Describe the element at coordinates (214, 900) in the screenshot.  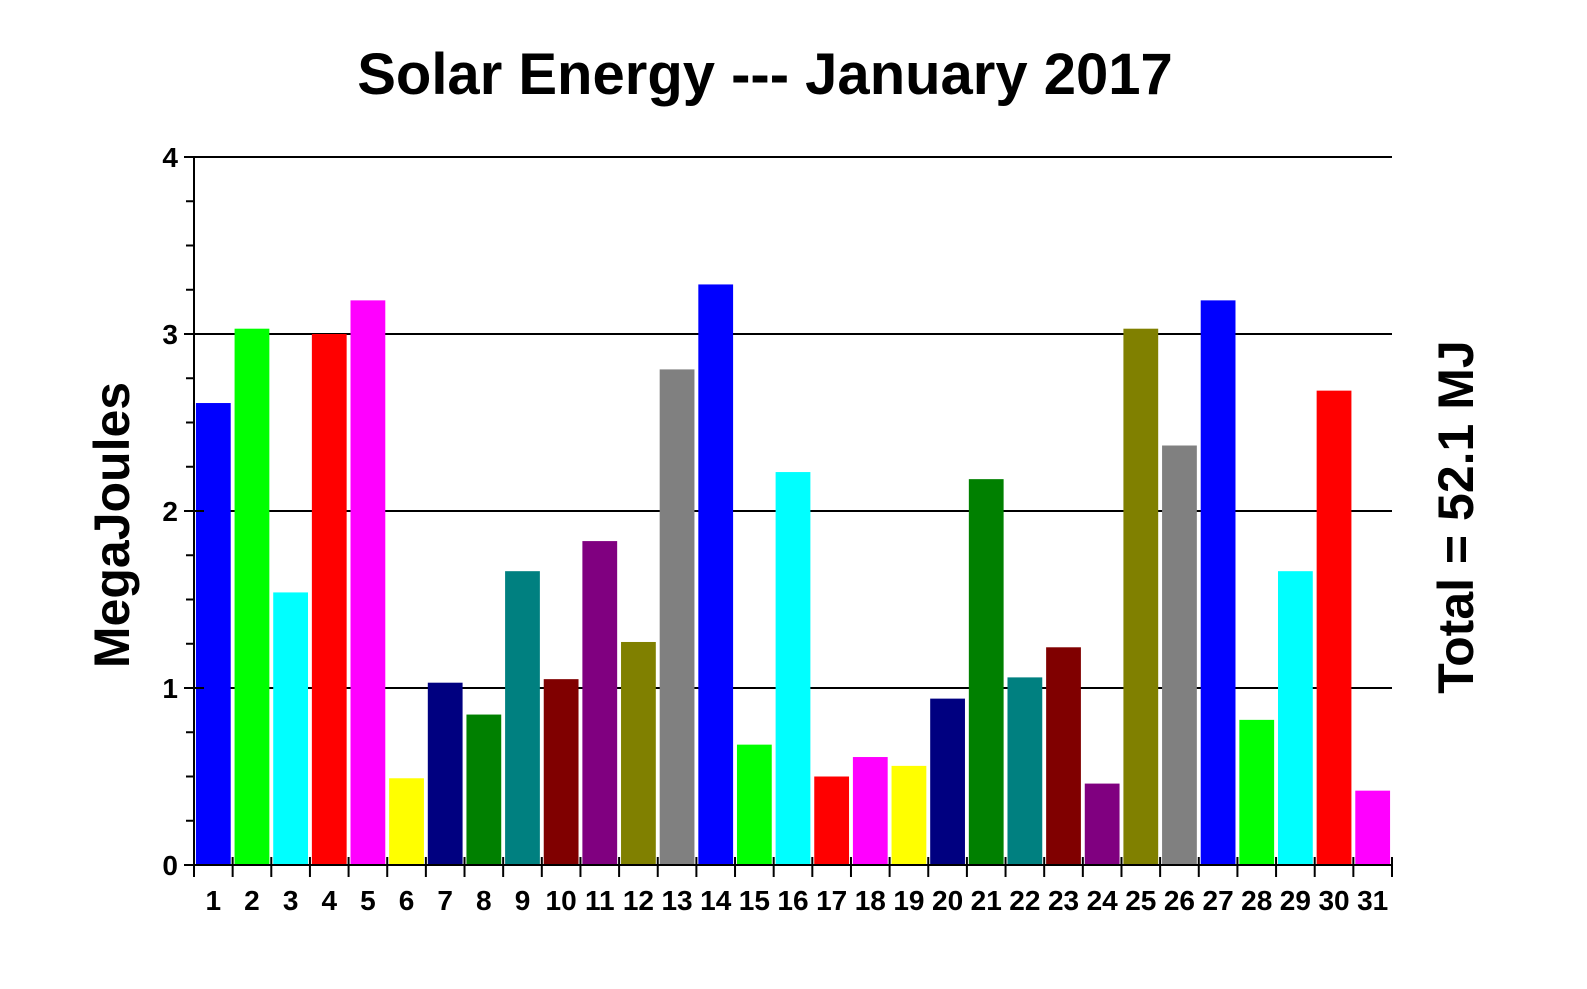
I see `x-tick-label: 1` at that location.